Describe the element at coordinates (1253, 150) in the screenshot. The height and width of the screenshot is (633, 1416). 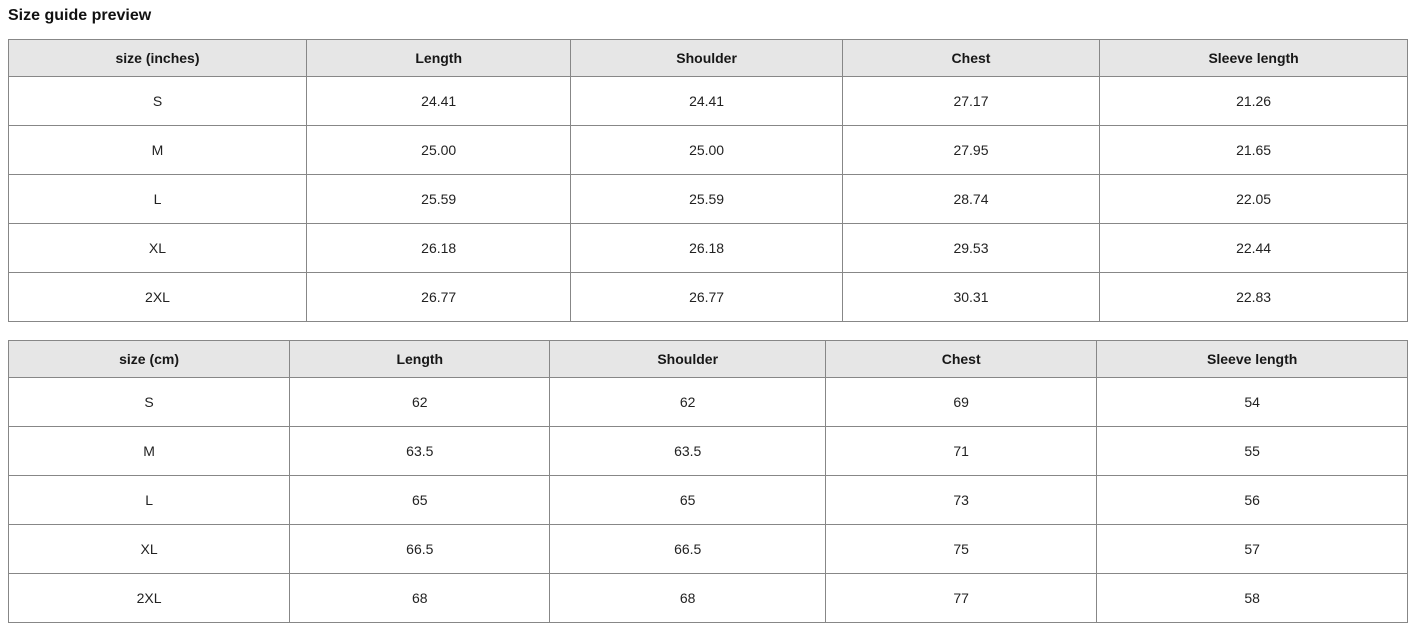
I see `measurement-cell: 21.65` at that location.